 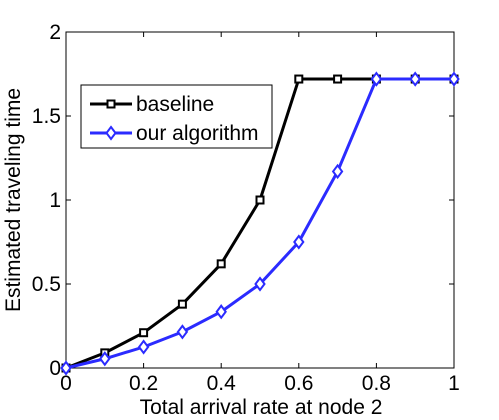 What do you see at coordinates (376, 383) in the screenshot?
I see `x-tick-label: 0.8` at bounding box center [376, 383].